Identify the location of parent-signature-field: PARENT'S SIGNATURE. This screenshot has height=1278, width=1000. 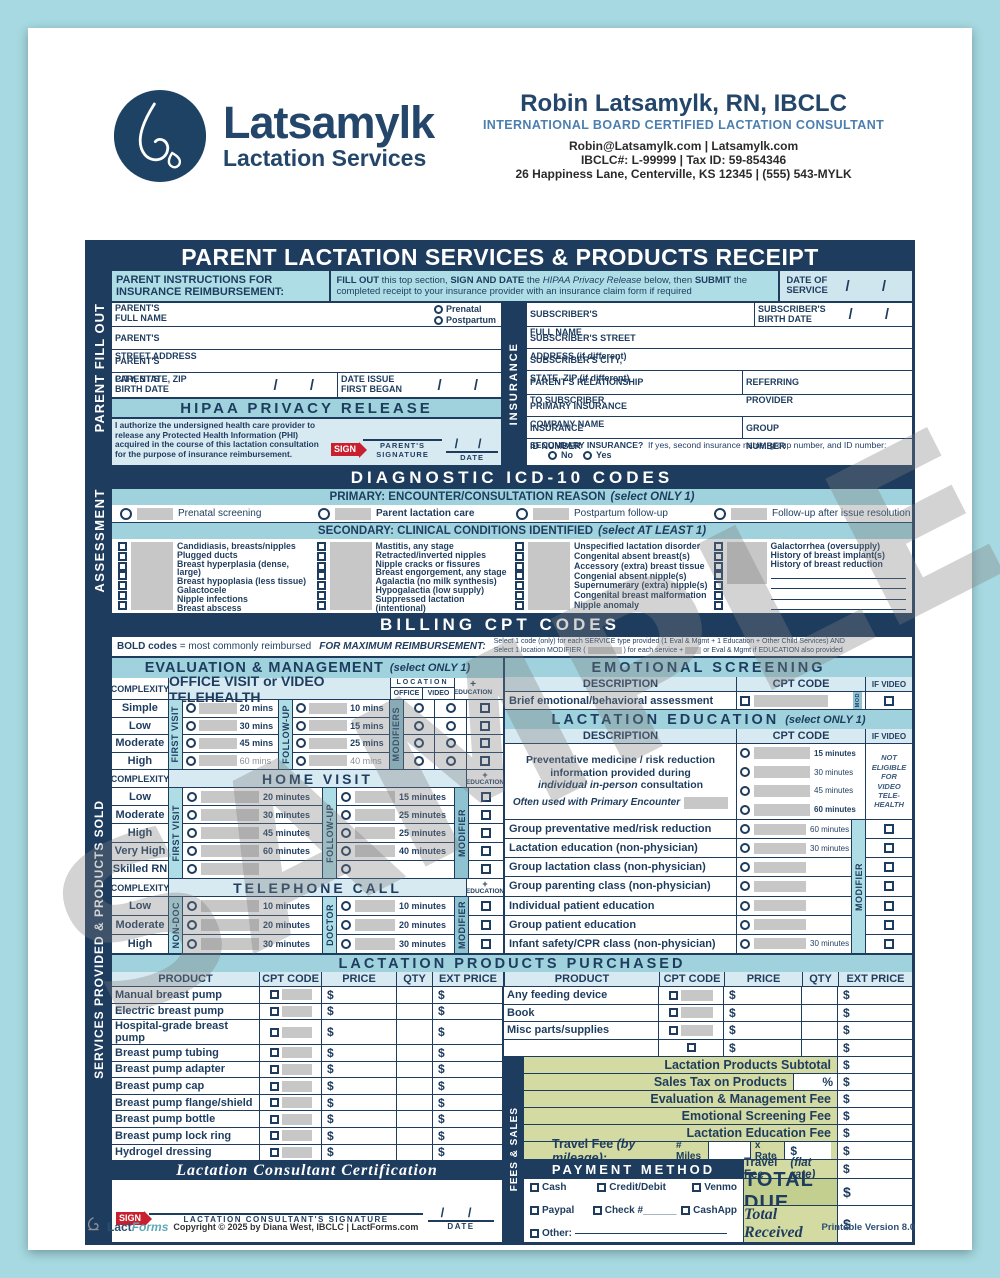
(403, 449).